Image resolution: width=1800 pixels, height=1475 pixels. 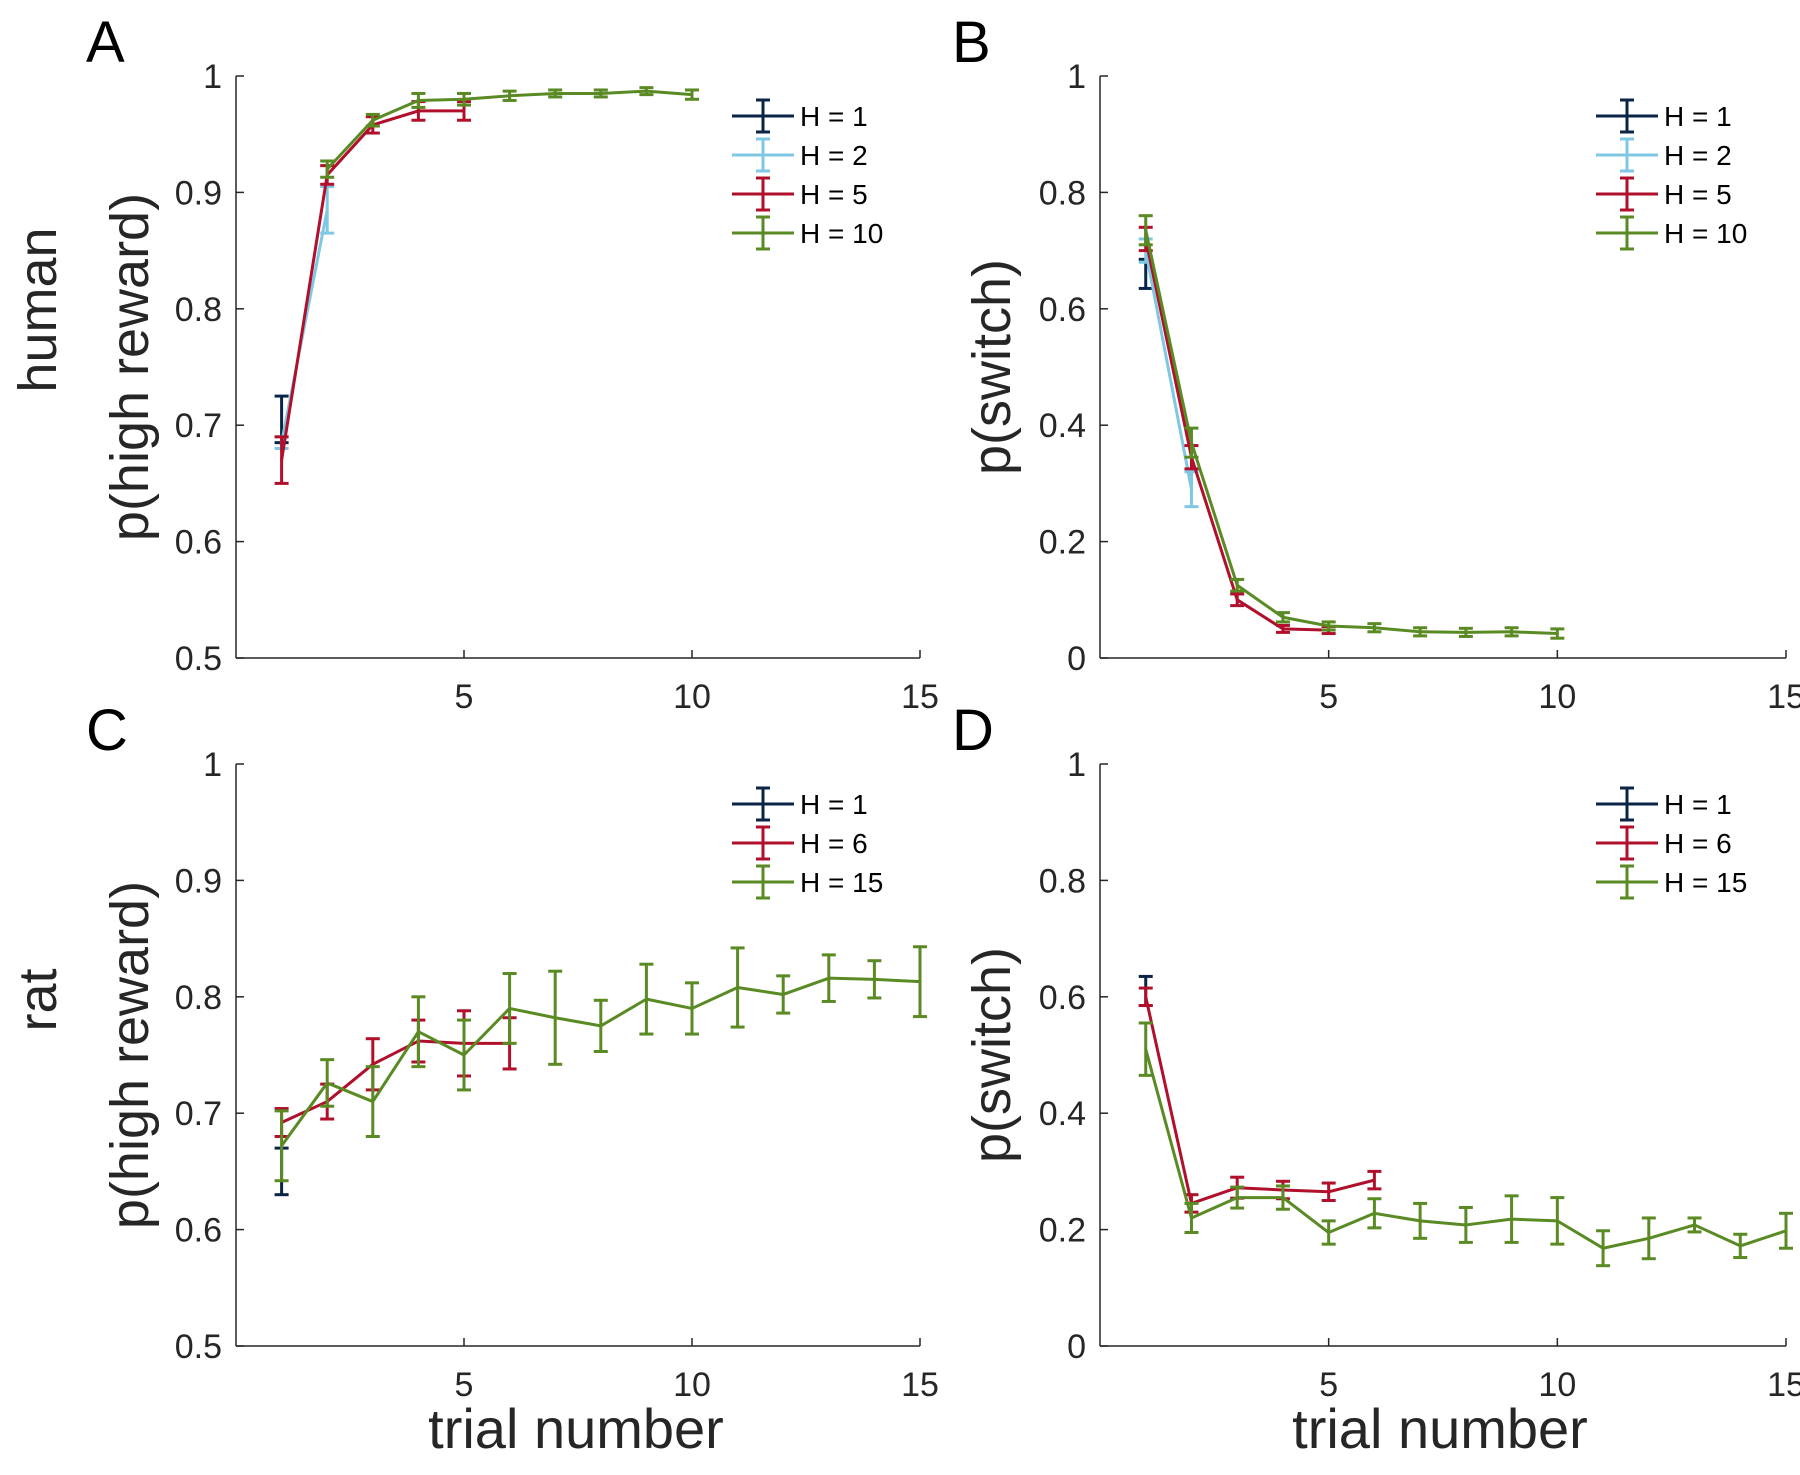 What do you see at coordinates (1076, 1347) in the screenshot?
I see `panel-d-ytick-label: 0` at bounding box center [1076, 1347].